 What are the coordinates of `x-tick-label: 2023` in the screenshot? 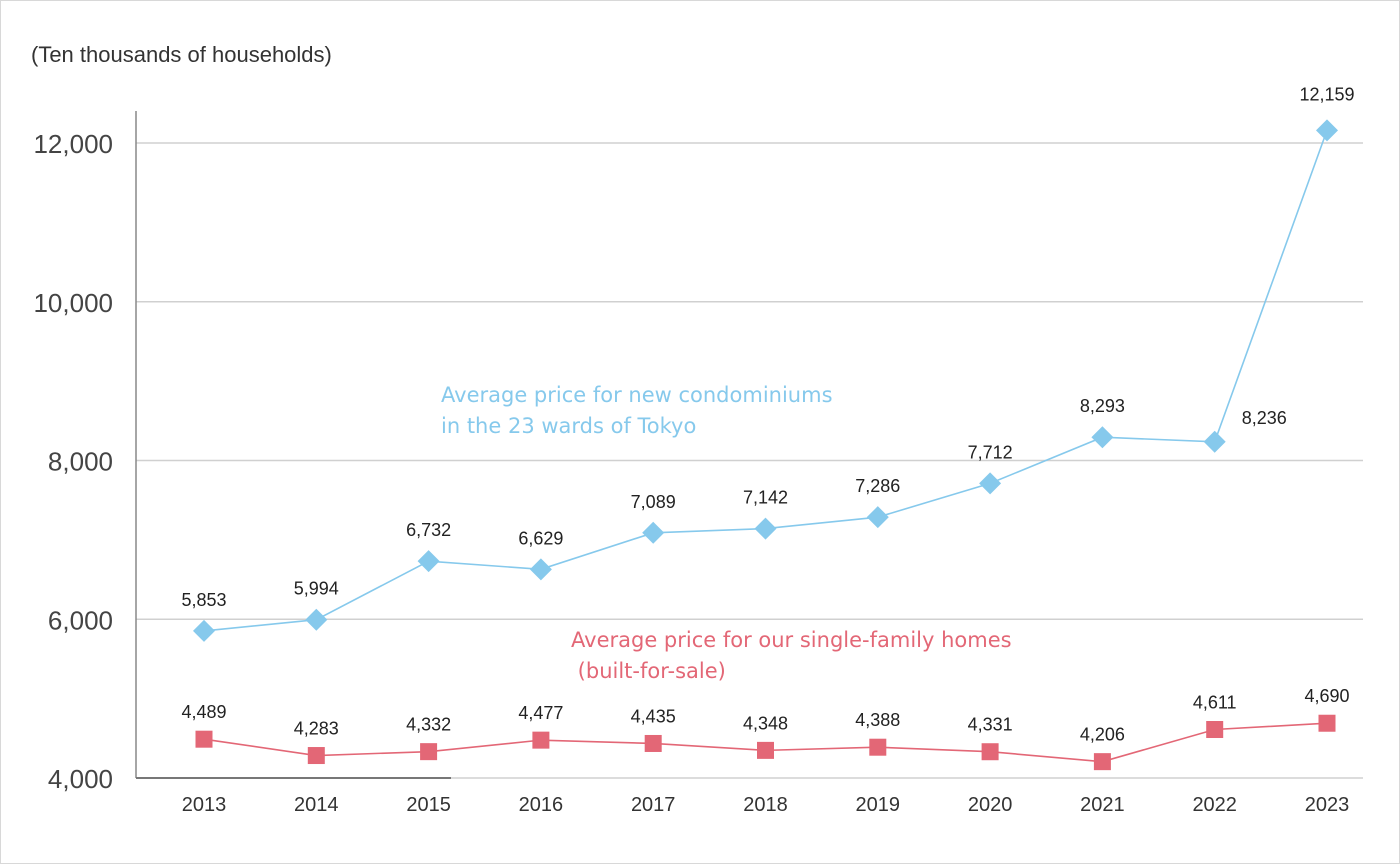 It's located at (1327, 805).